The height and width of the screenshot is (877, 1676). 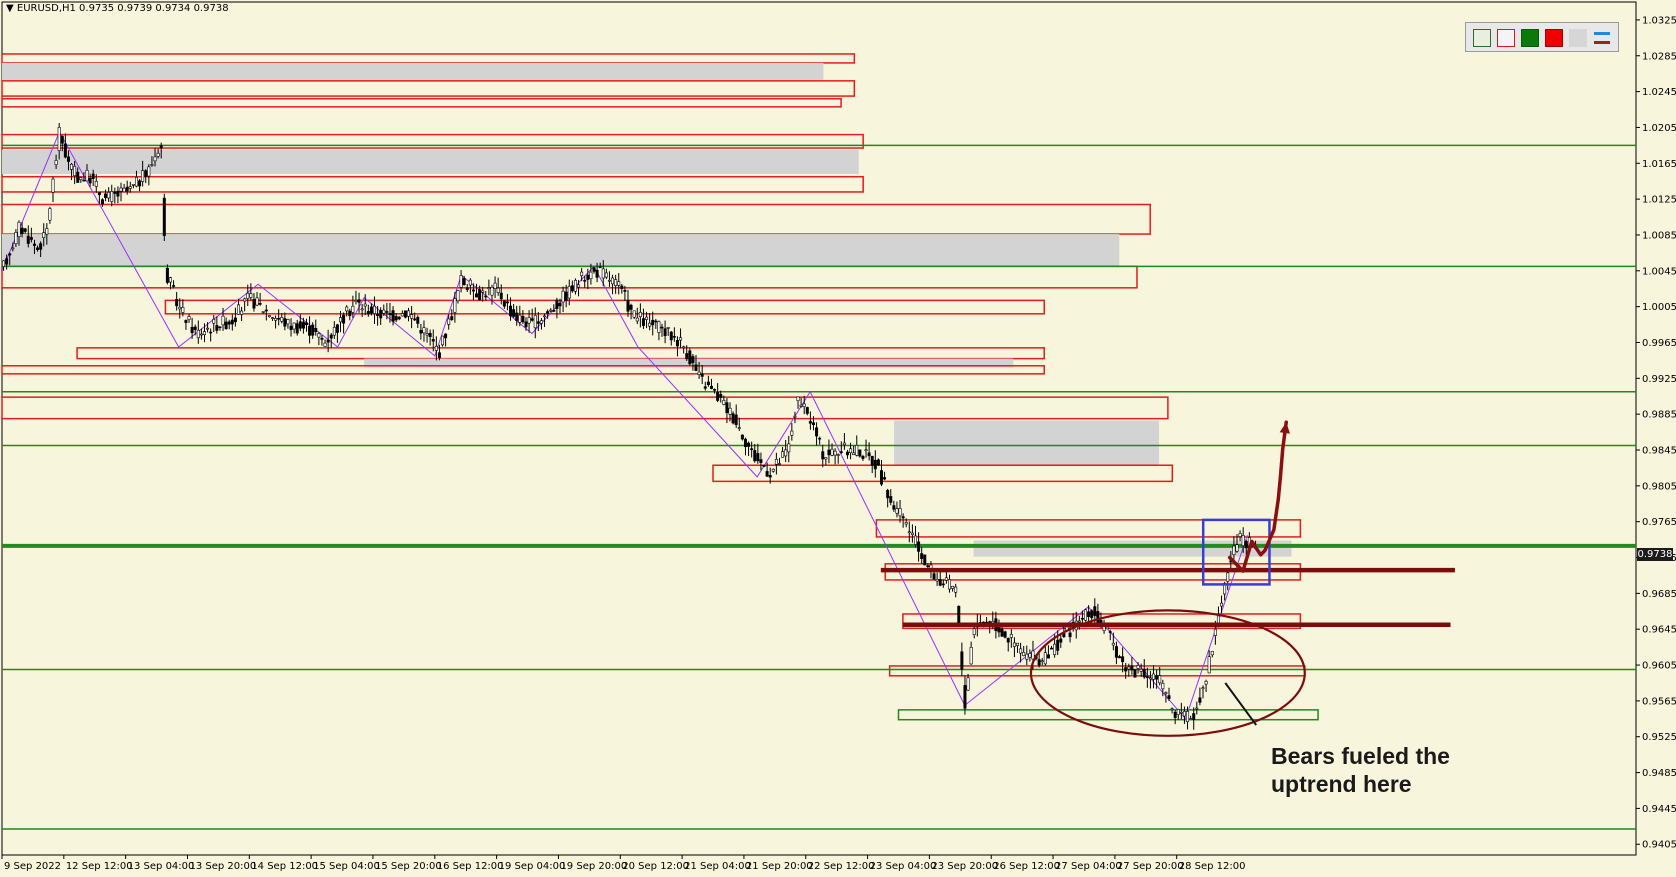 I want to click on bear-fill-color-button, so click(x=1554, y=38).